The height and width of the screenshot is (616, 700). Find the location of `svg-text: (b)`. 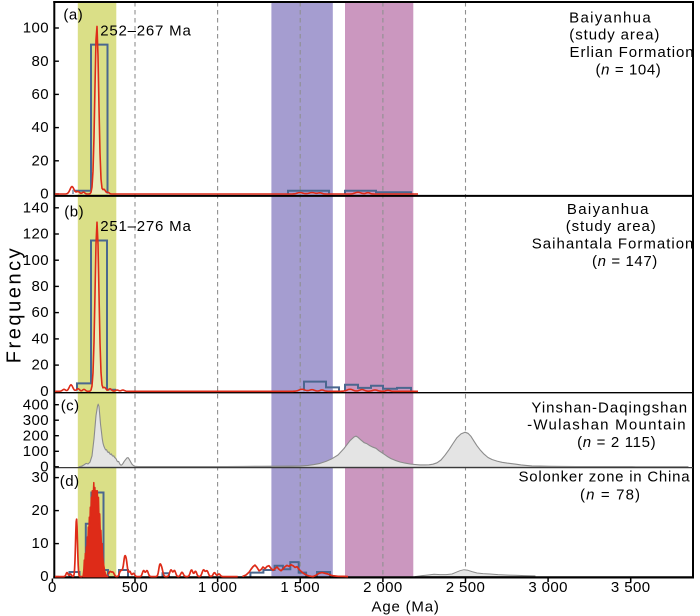

svg-text: (b) is located at coordinates (74, 211).